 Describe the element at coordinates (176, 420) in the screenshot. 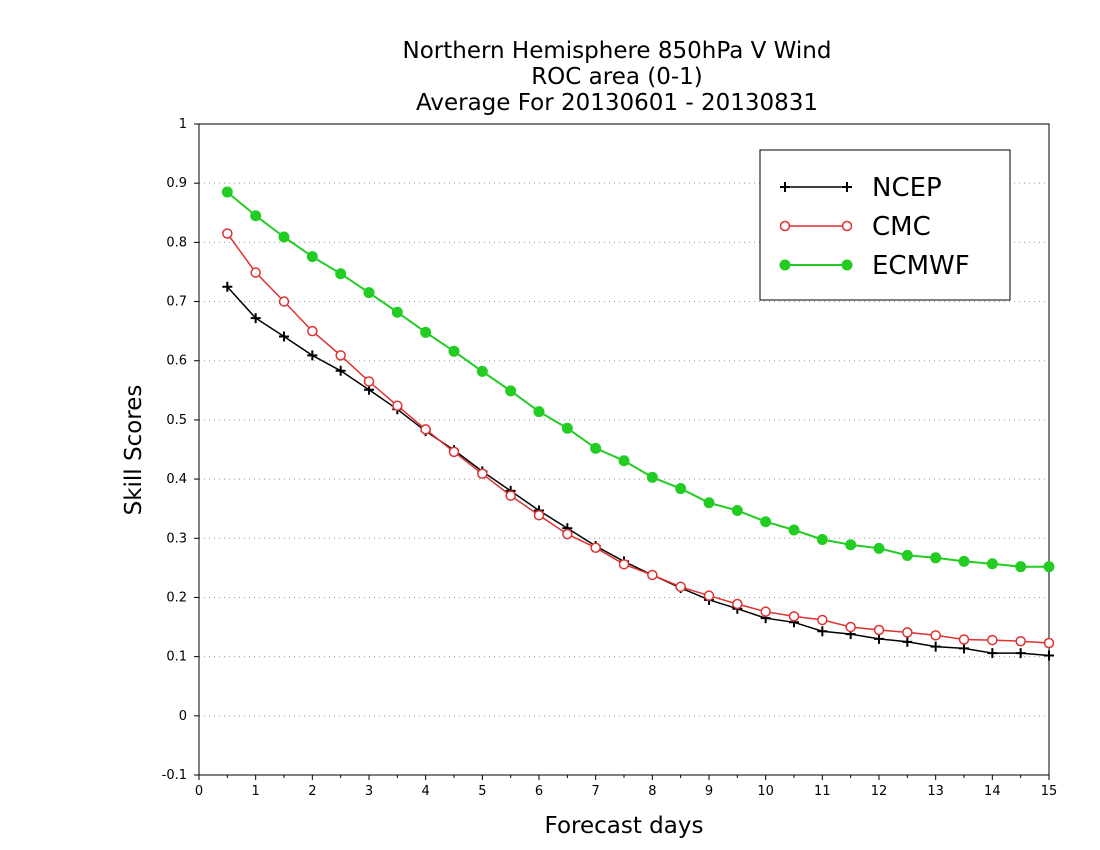

I see `y-tick-label: 0.5` at that location.